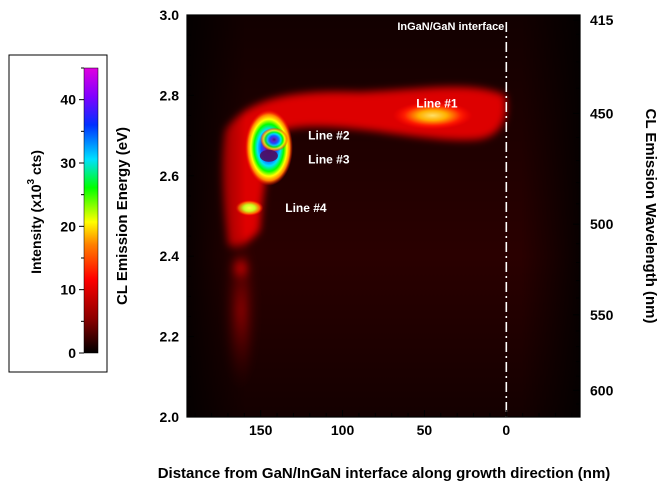 The height and width of the screenshot is (492, 657). What do you see at coordinates (437, 103) in the screenshot?
I see `annotation-label: Line #1` at bounding box center [437, 103].